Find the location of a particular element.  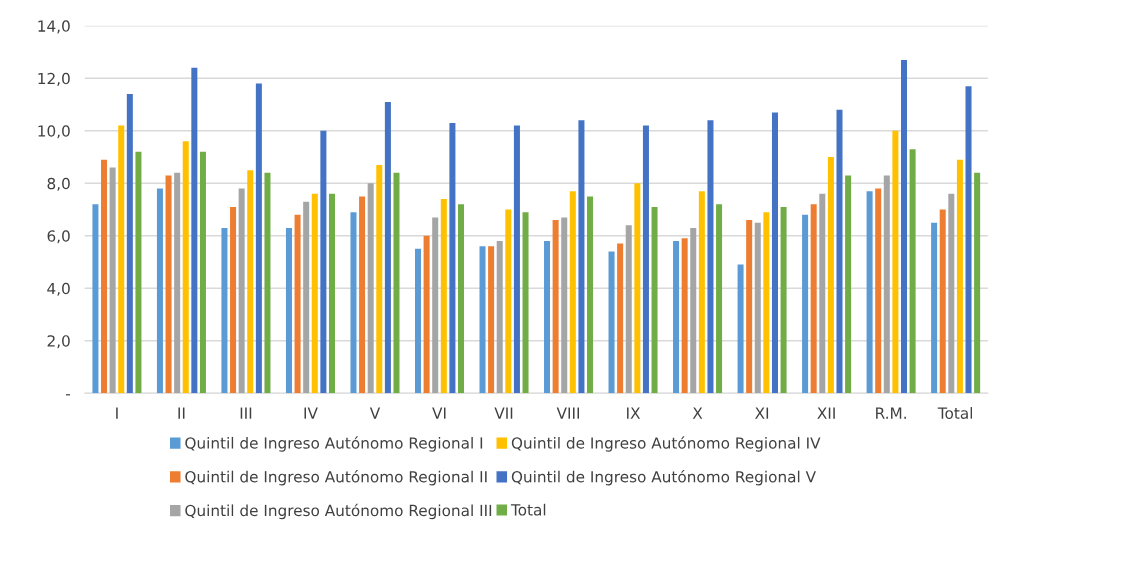

y-tick-label: - is located at coordinates (68, 395).